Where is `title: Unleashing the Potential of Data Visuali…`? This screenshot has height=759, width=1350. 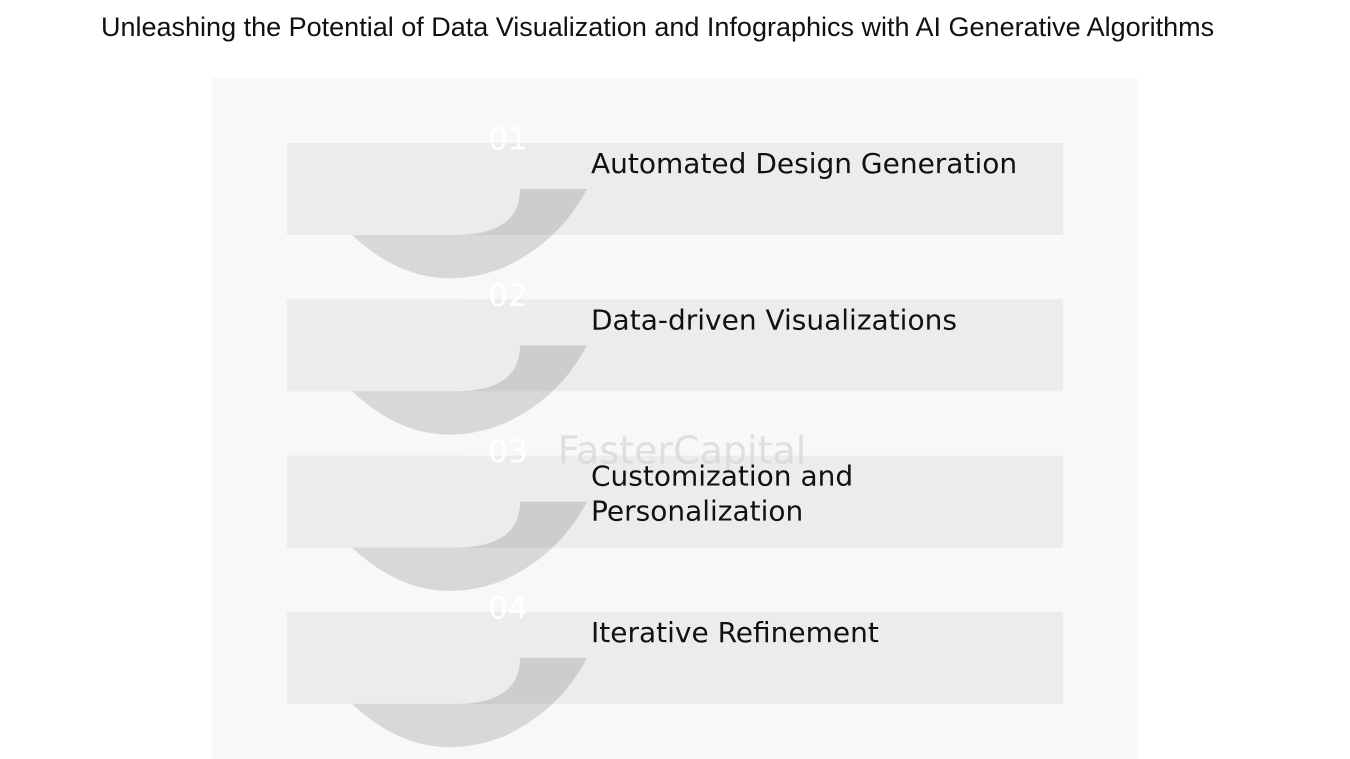
title: Unleashing the Potential of Data Visuali… is located at coordinates (658, 27).